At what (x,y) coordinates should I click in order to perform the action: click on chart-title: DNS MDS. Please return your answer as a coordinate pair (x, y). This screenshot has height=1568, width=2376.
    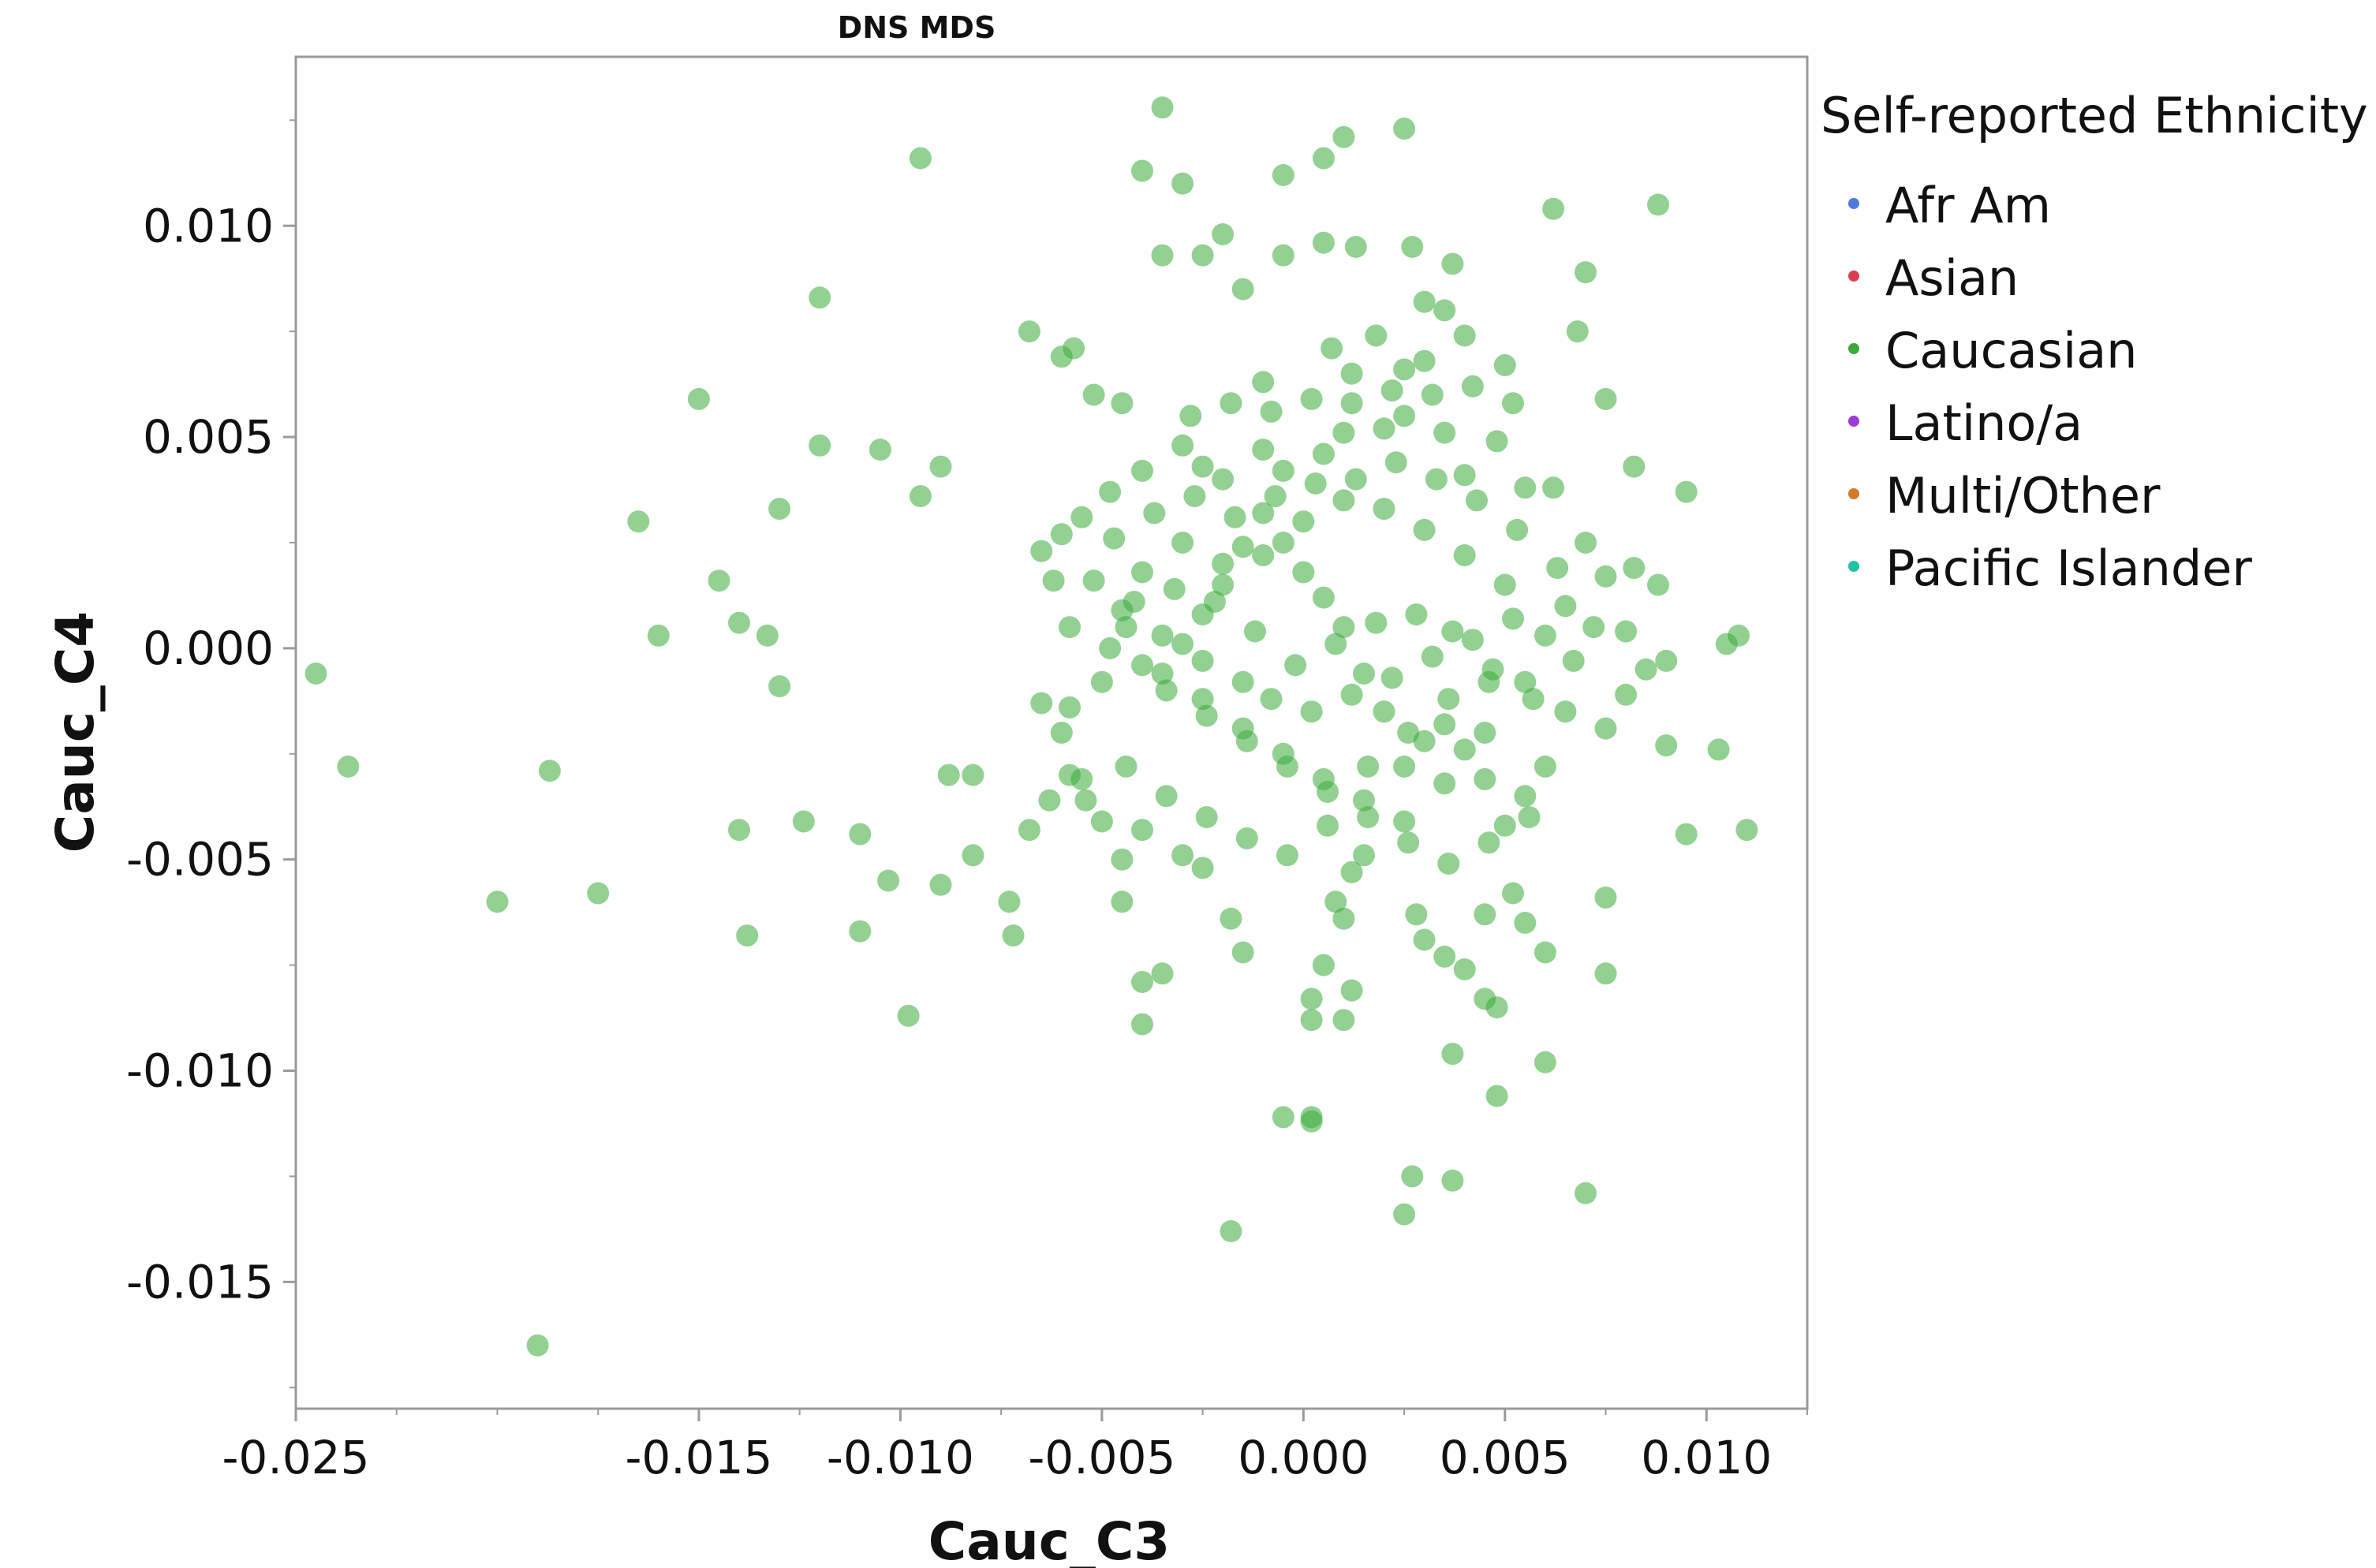
    Looking at the image, I should click on (917, 27).